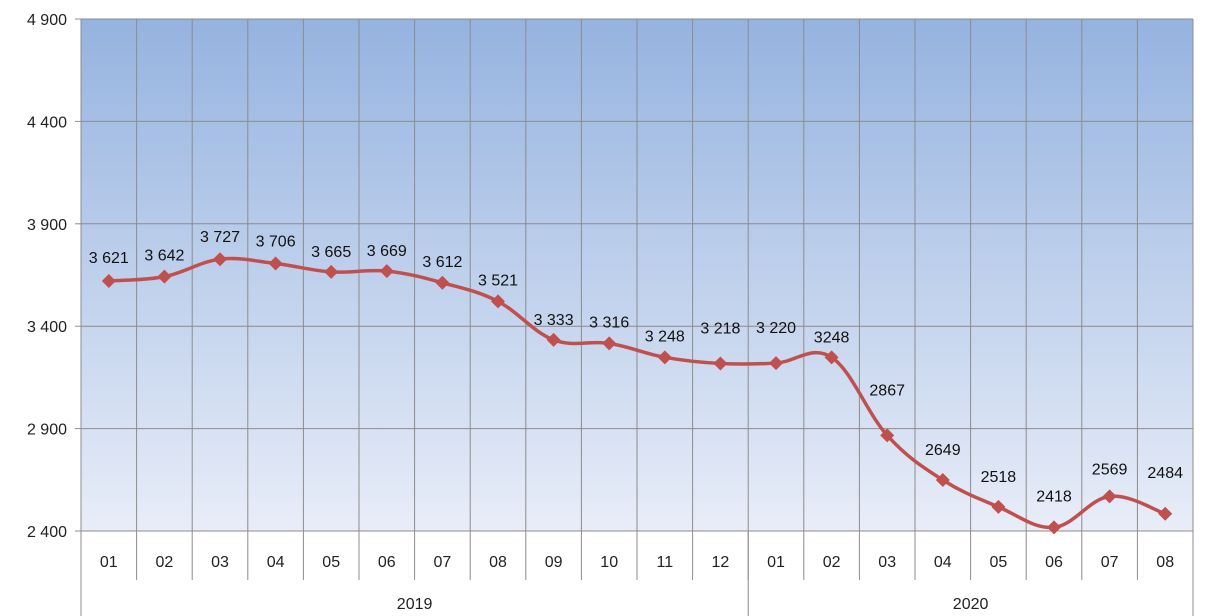  What do you see at coordinates (109, 258) in the screenshot?
I see `data-label: 3 621` at bounding box center [109, 258].